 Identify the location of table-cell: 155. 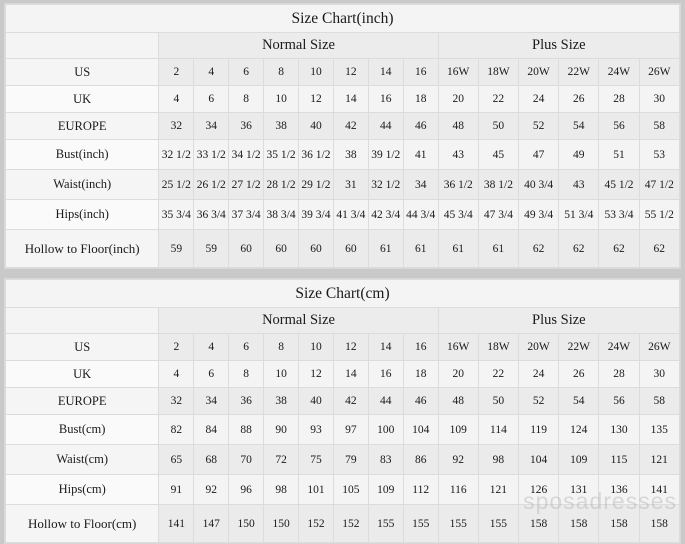
(385, 523).